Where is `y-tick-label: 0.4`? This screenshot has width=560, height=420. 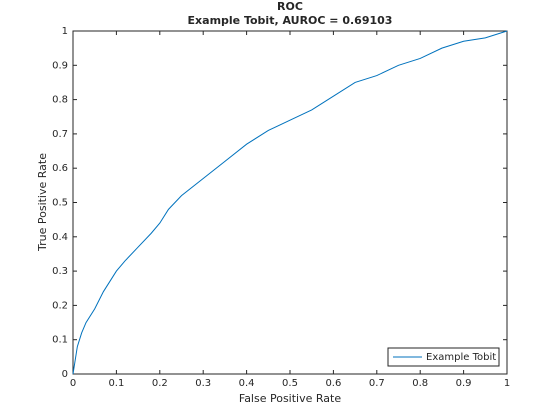
y-tick-label: 0.4 is located at coordinates (60, 237).